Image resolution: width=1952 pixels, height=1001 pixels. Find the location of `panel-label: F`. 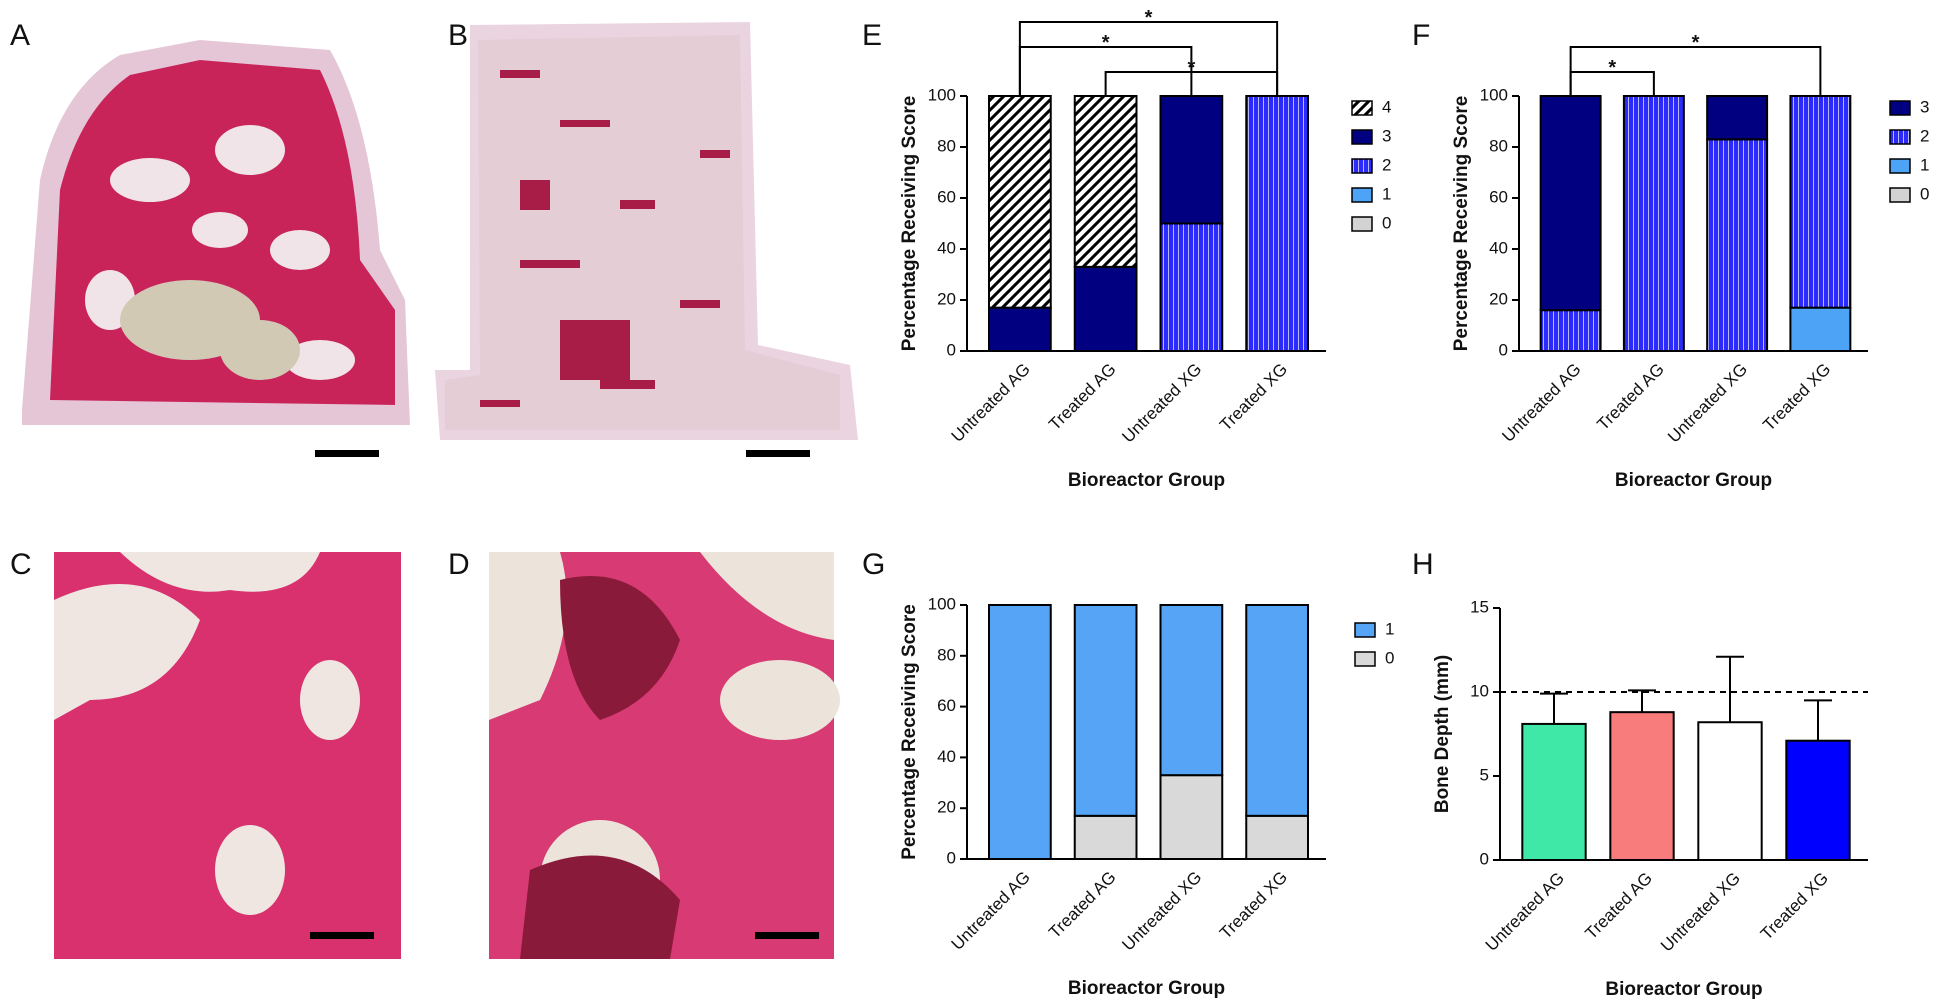

panel-label: F is located at coordinates (1421, 35).